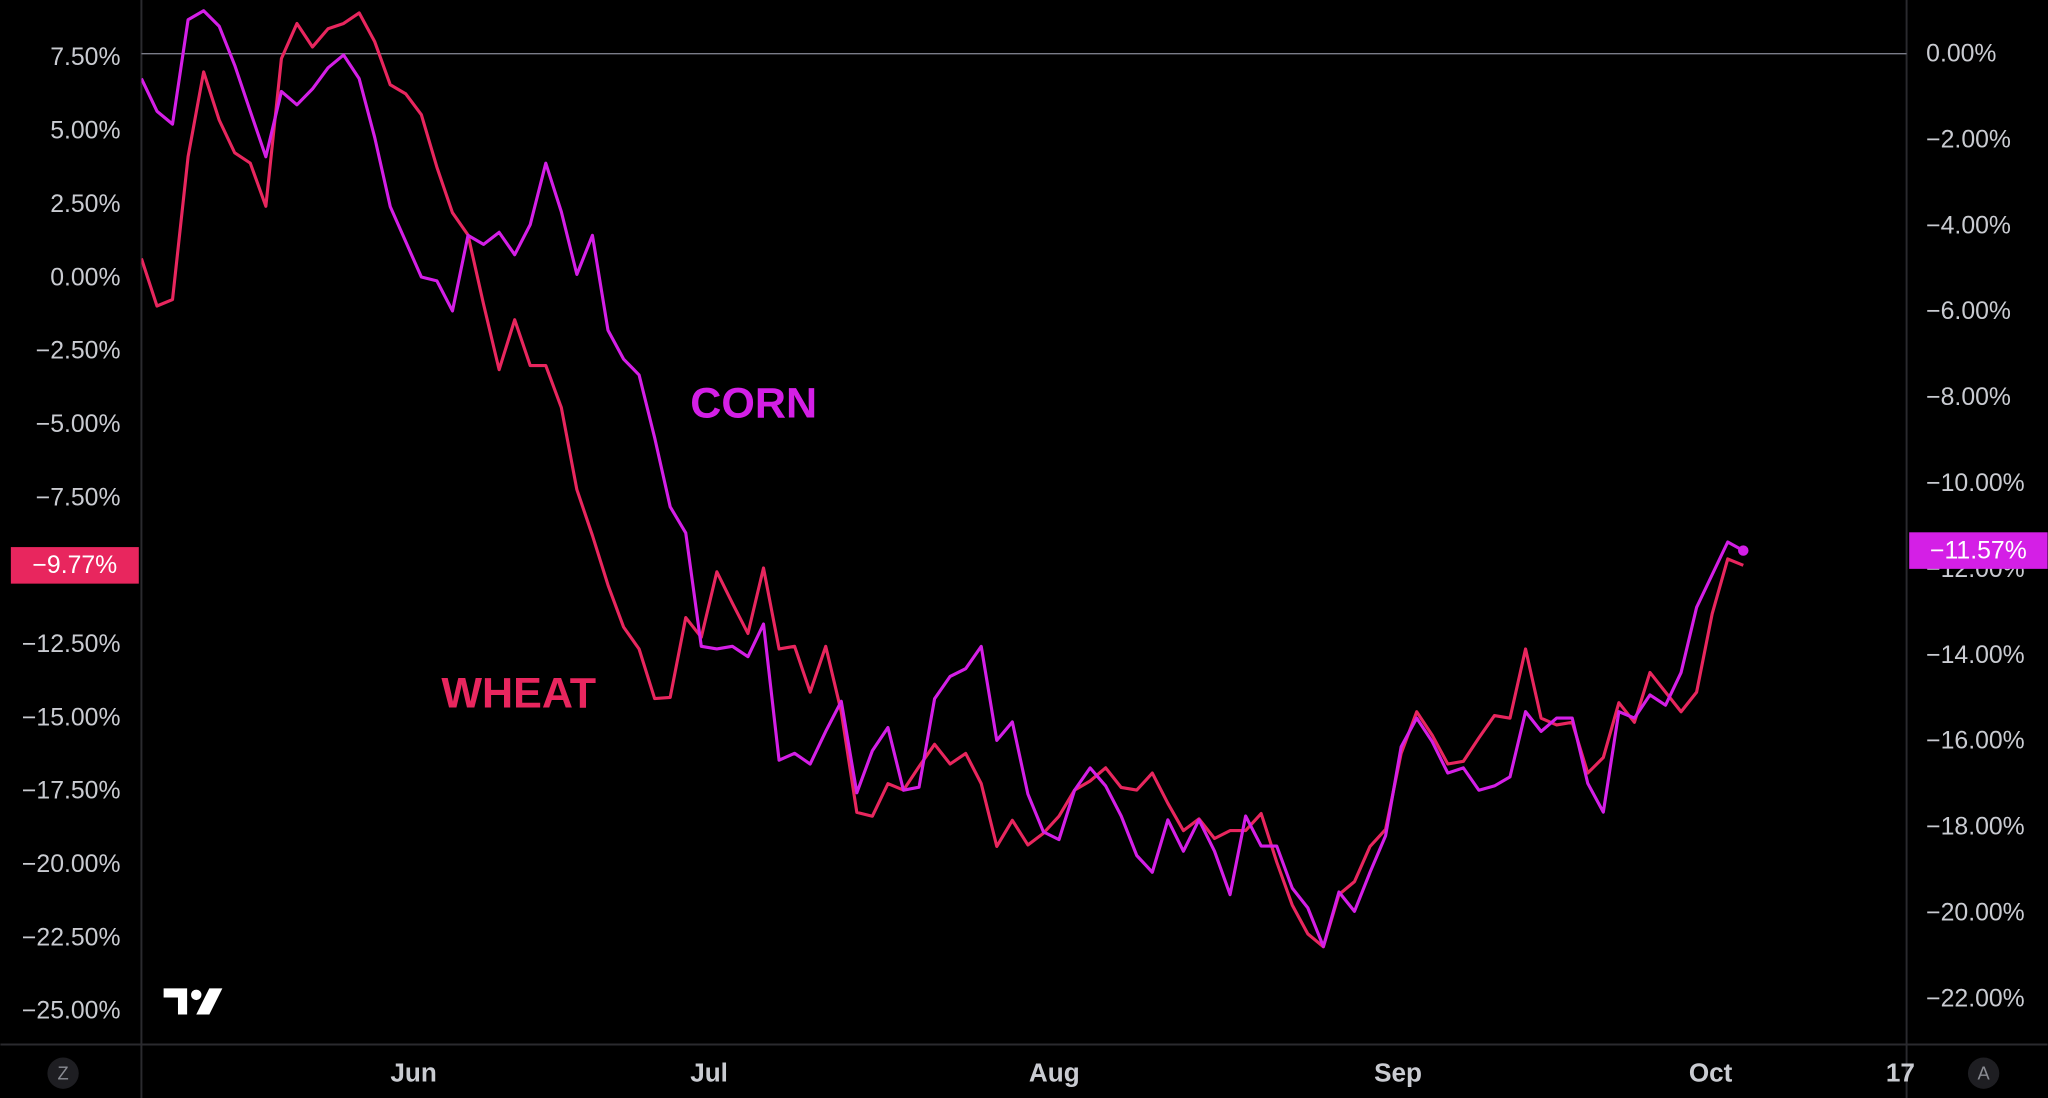  I want to click on tradingview-logo, so click(193, 1001).